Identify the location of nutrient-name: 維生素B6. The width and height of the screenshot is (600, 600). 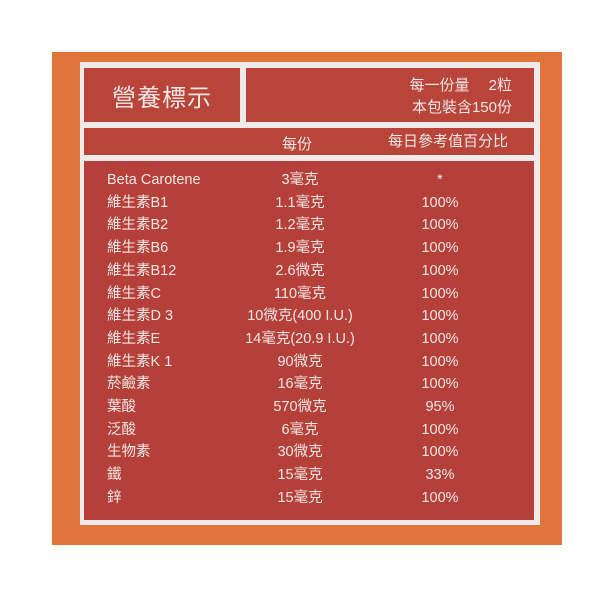
(138, 248).